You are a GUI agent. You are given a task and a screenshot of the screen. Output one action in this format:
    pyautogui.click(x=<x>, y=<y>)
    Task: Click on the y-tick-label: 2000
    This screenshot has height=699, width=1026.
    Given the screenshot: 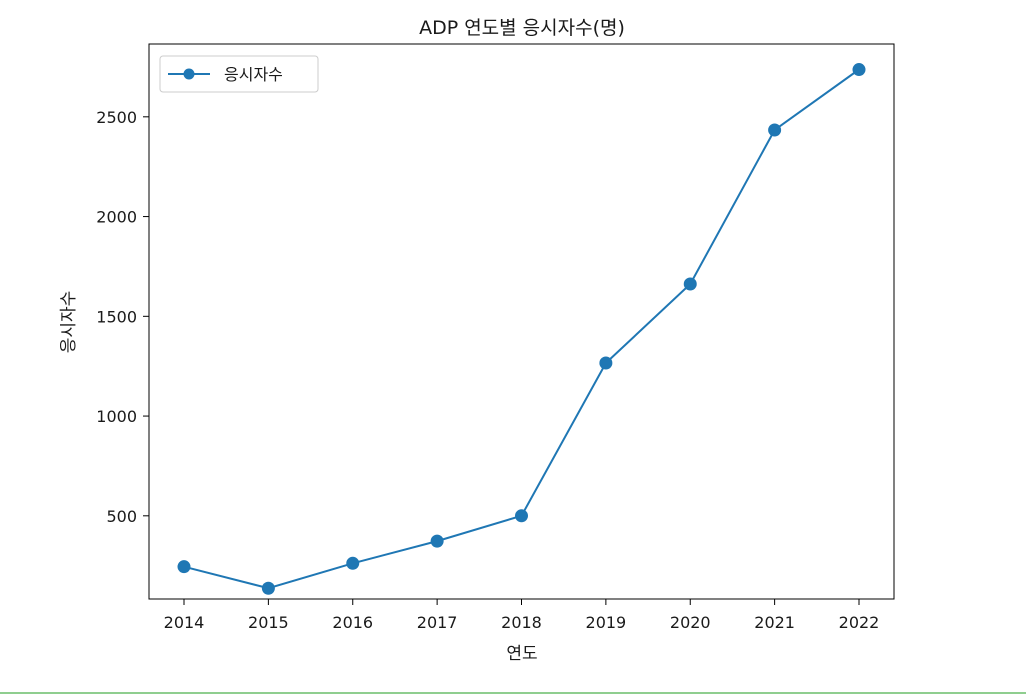 What is the action you would take?
    pyautogui.click(x=116, y=217)
    